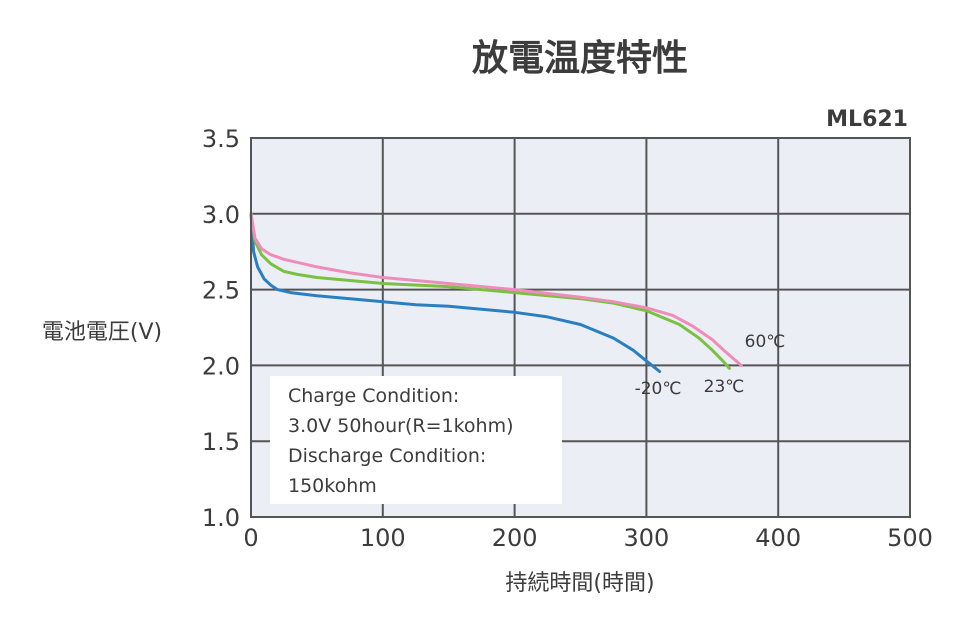 The image size is (963, 620). I want to click on y-tick-label-4: 3.0, so click(221, 215).